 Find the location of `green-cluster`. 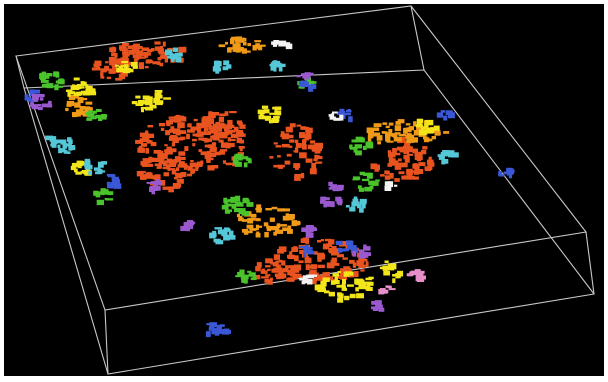

green-cluster is located at coordinates (237, 205).